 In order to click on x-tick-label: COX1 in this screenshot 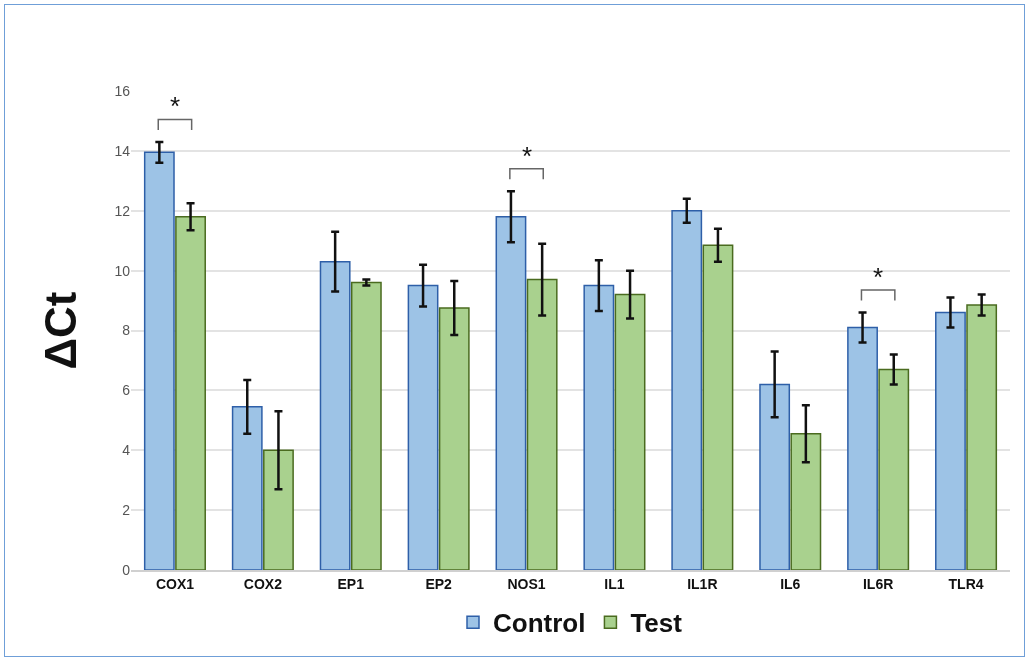, I will do `click(175, 583)`.